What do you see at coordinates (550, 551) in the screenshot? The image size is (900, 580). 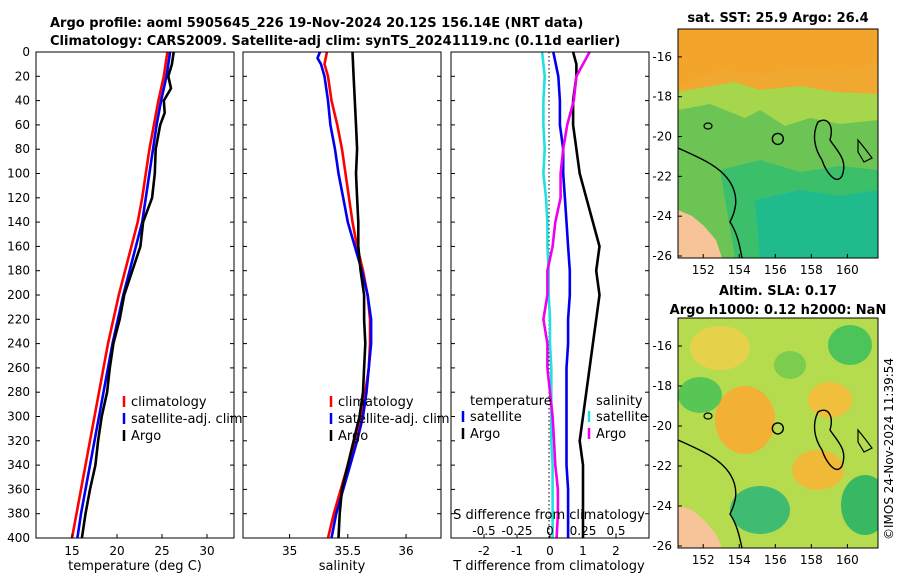 I see `x-tick-label: 0` at bounding box center [550, 551].